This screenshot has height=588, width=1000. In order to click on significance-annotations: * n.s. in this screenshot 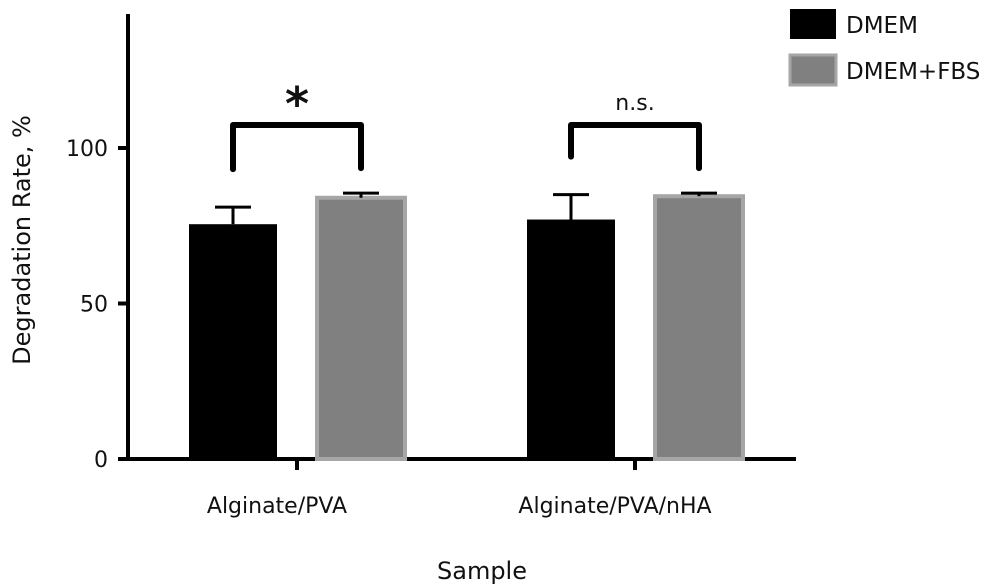, I will do `click(466, 125)`.